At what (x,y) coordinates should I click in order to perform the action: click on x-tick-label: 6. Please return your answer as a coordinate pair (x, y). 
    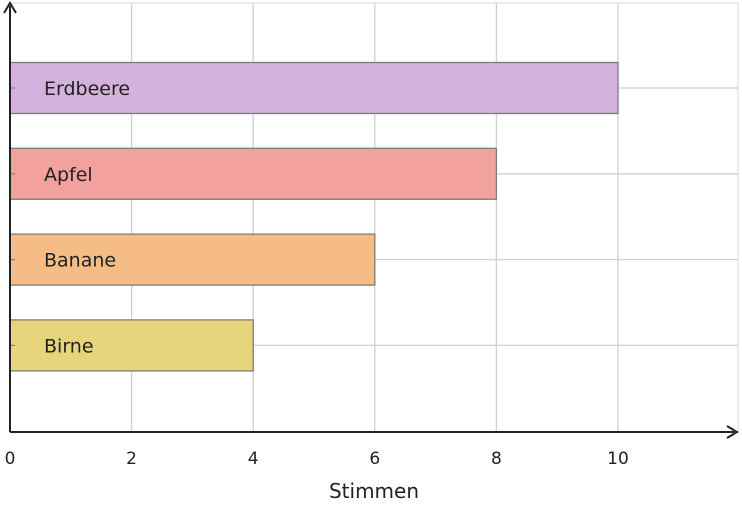
    Looking at the image, I should click on (374, 459).